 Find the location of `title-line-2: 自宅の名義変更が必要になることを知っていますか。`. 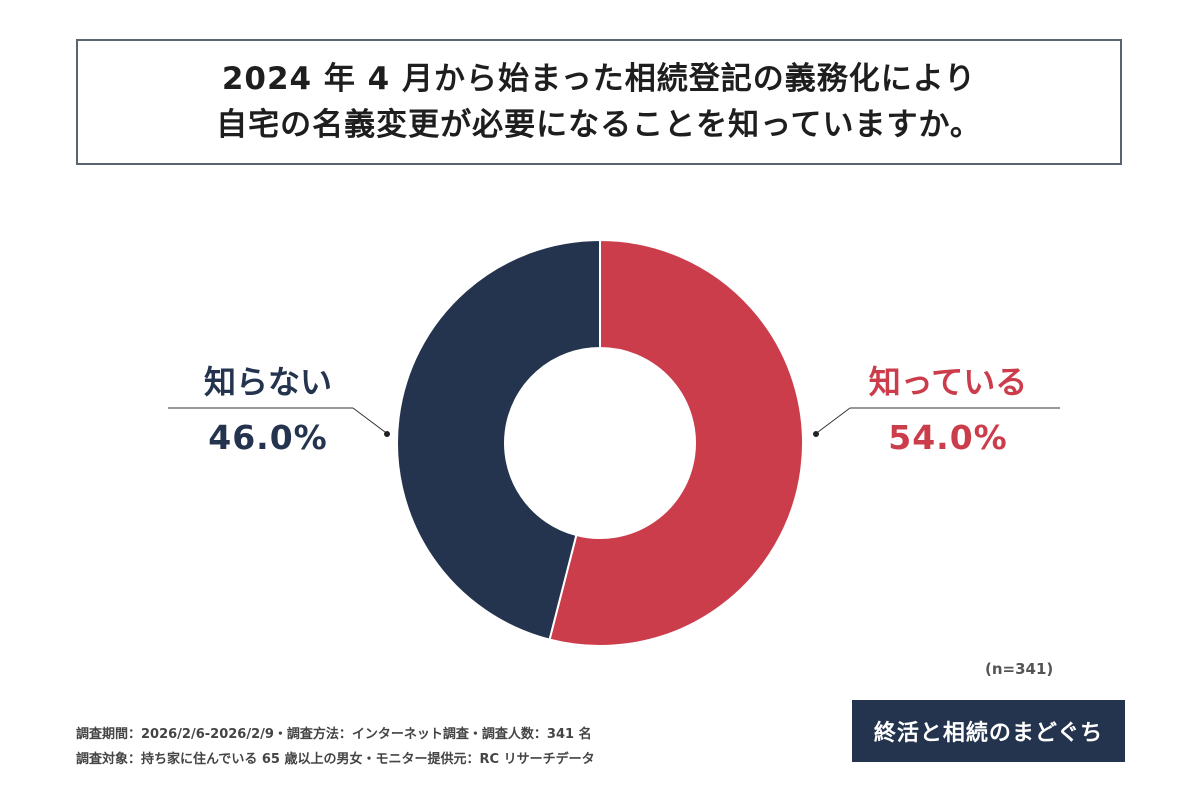

title-line-2: 自宅の名義変更が必要になることを知っていますか。 is located at coordinates (599, 125).